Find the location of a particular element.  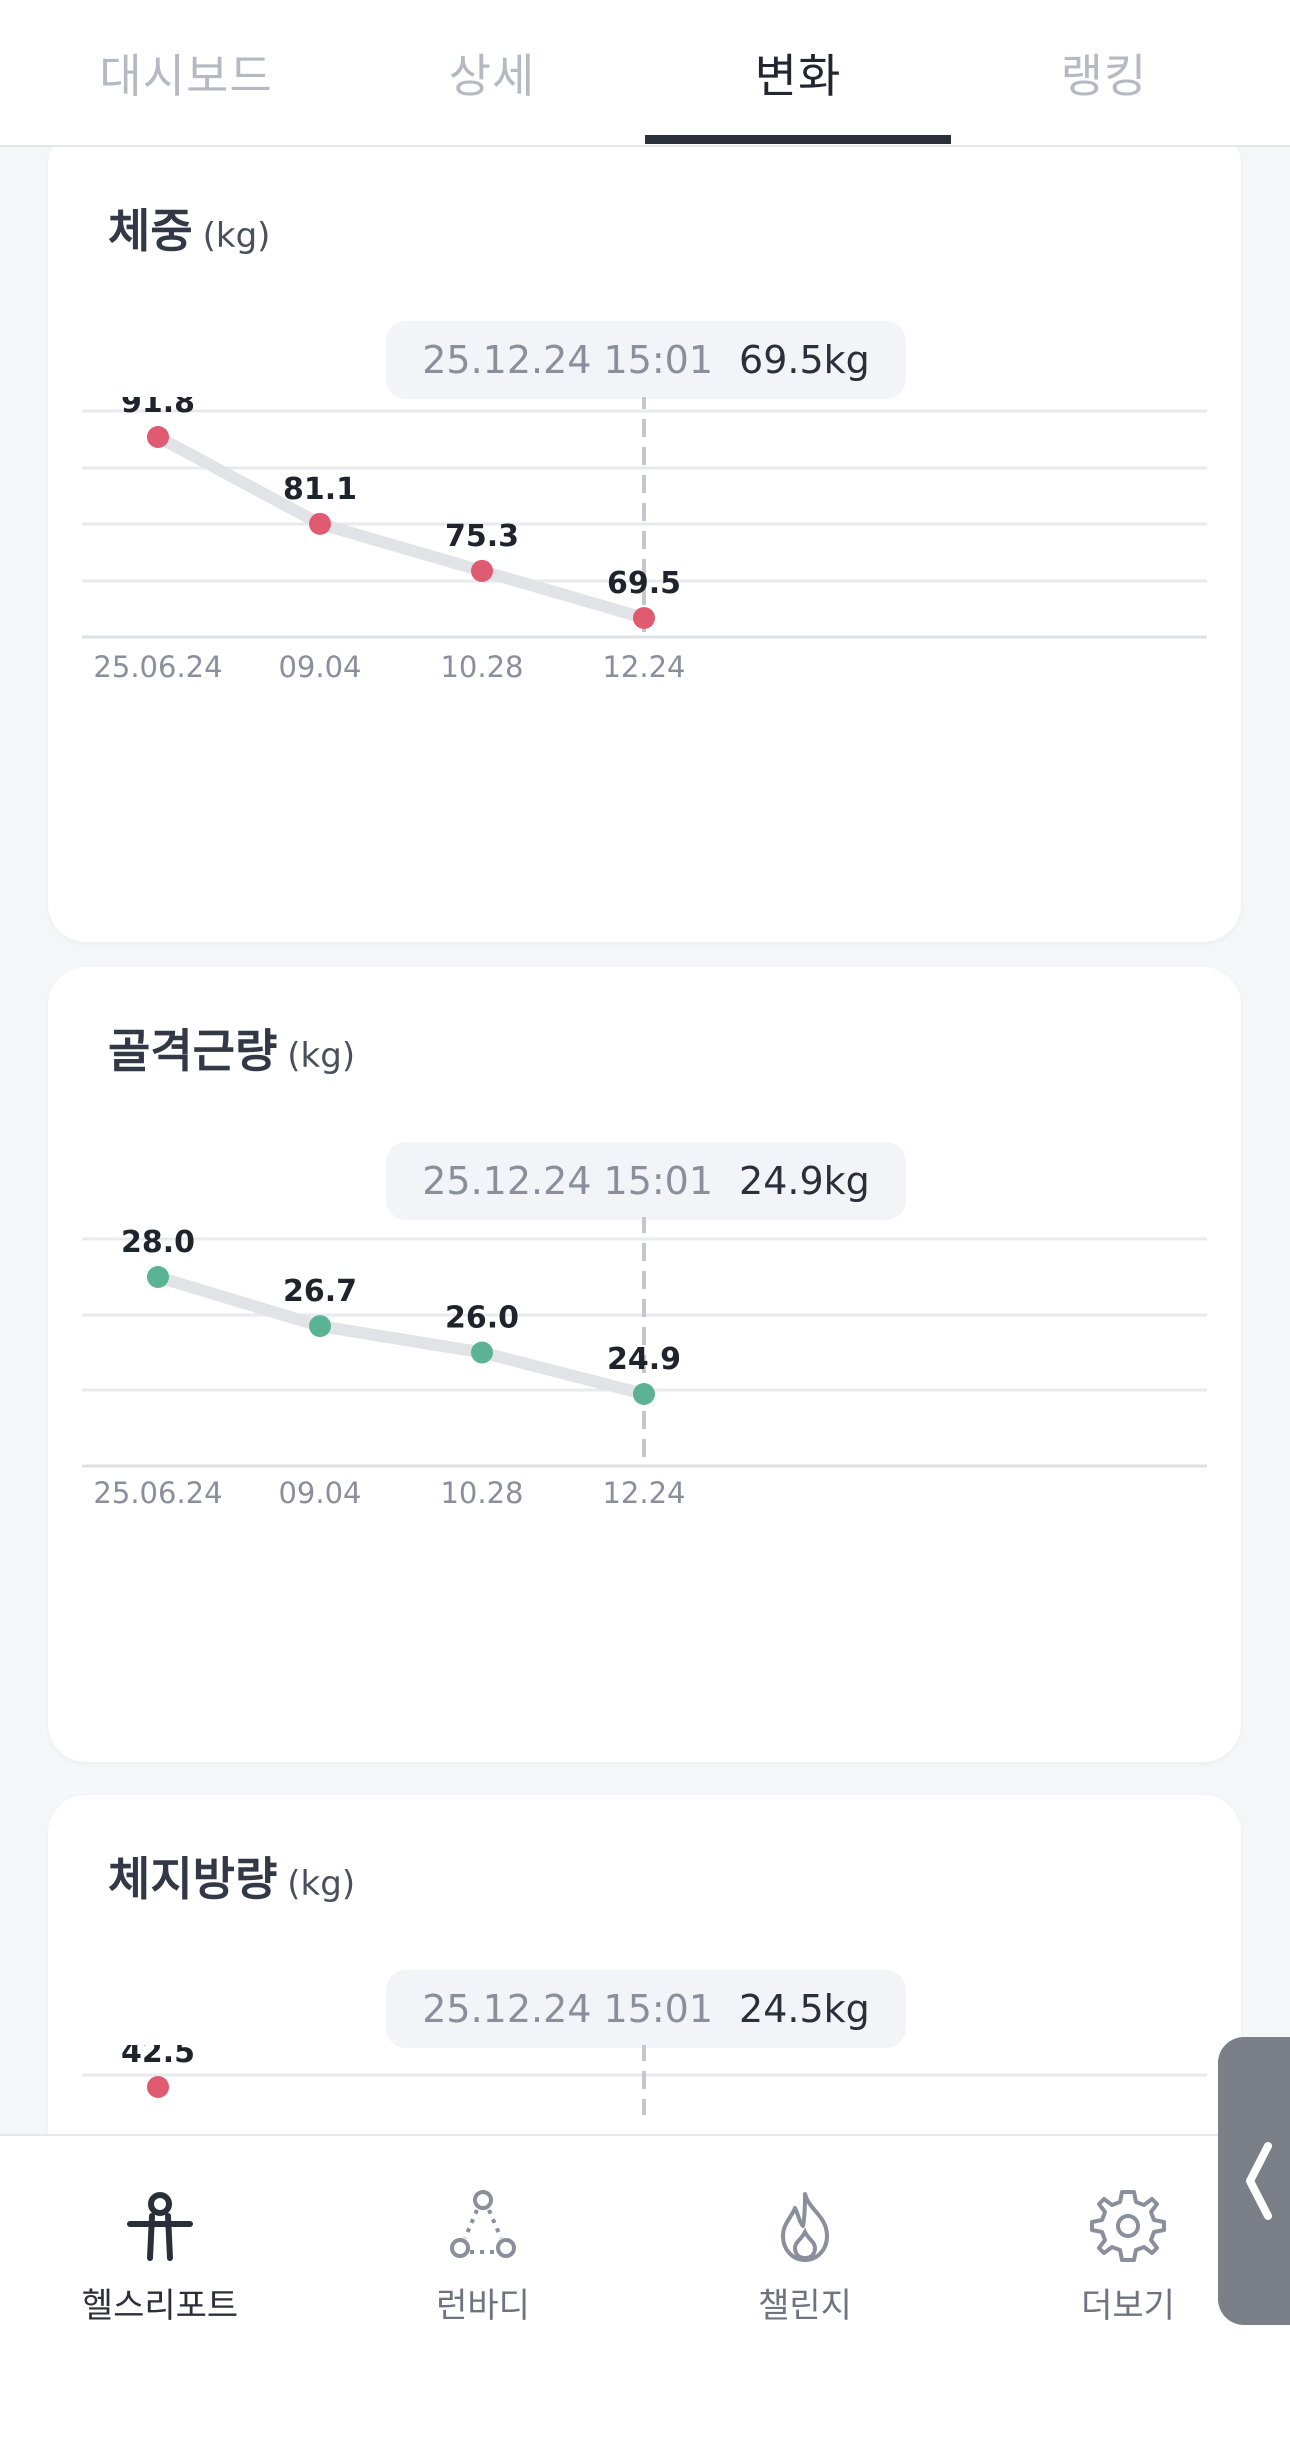

bottom-navigation: 헬스리포트 런바디 챌린지 더보기 is located at coordinates (645, 2296).